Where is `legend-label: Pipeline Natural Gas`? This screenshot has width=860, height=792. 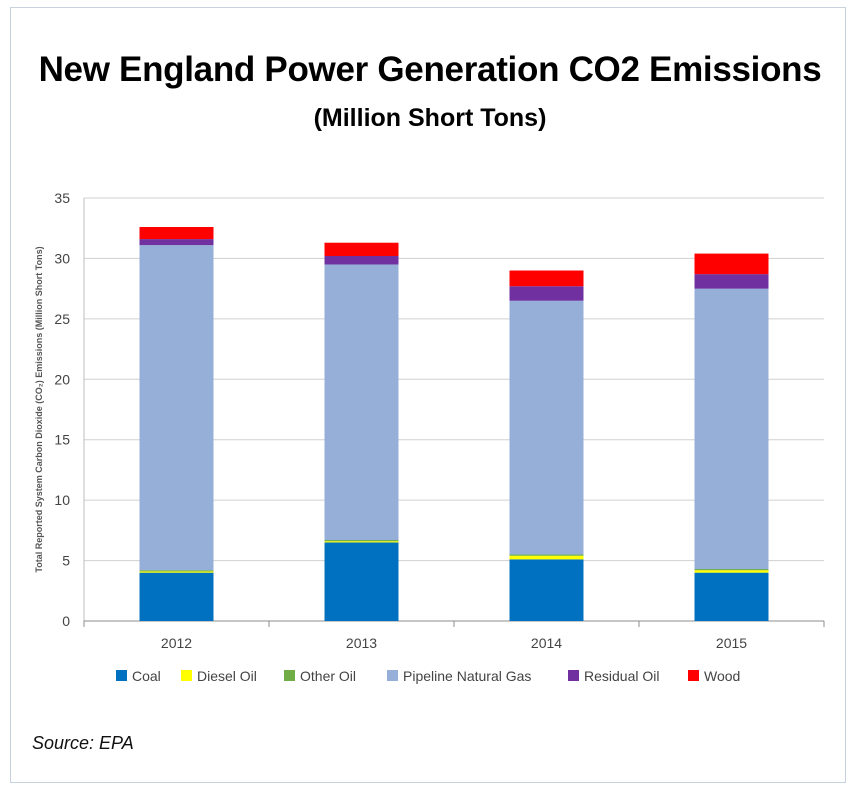
legend-label: Pipeline Natural Gas is located at coordinates (467, 676).